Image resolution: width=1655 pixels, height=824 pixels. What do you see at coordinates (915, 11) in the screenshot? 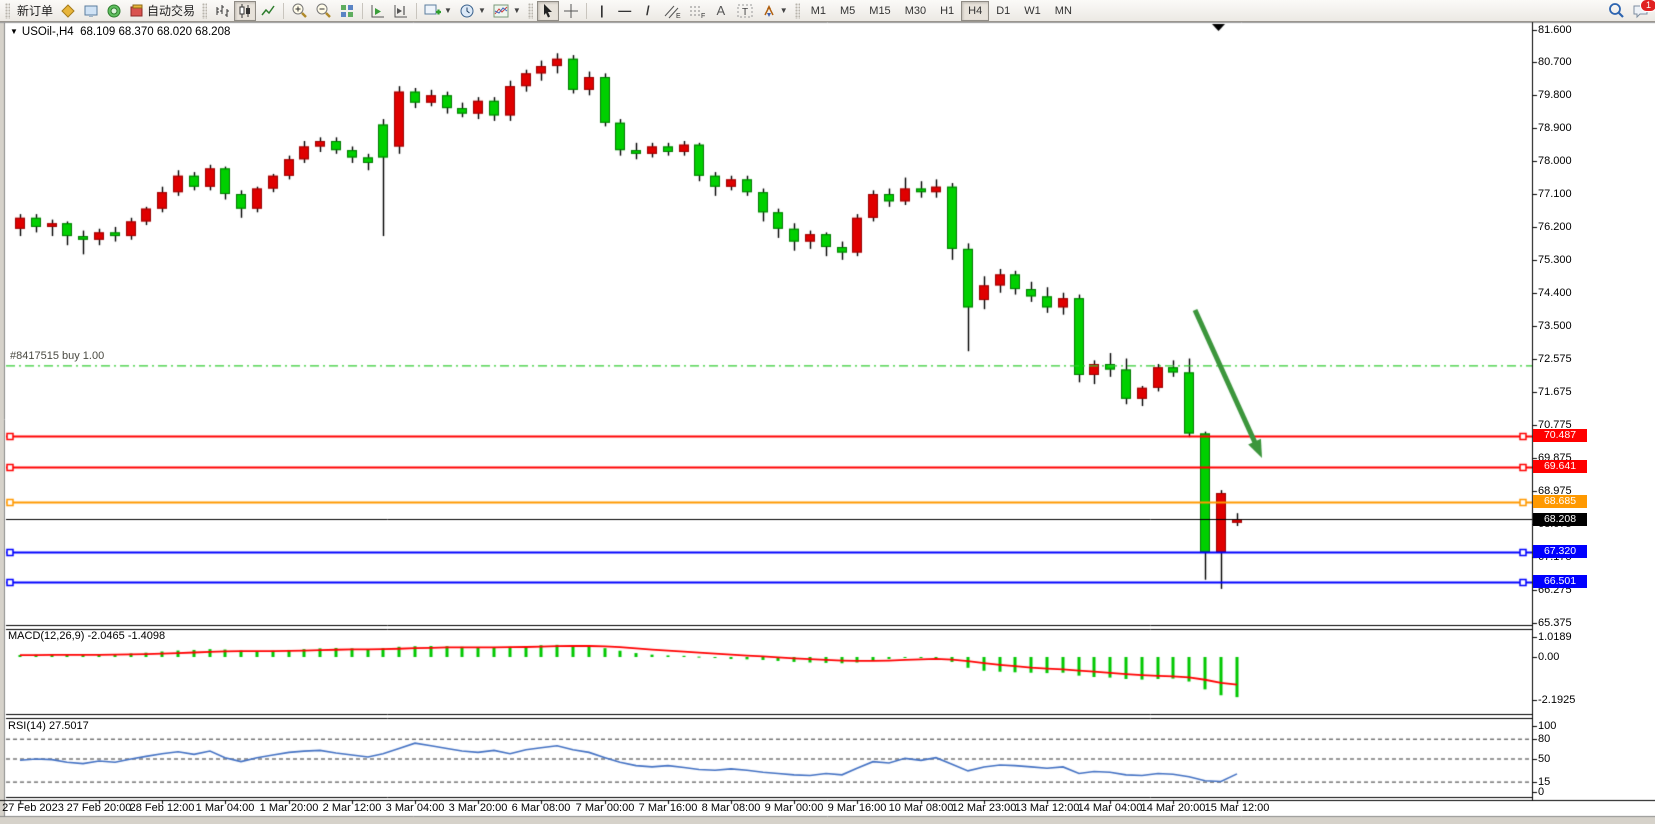
I see `timeframe-M30: M30` at bounding box center [915, 11].